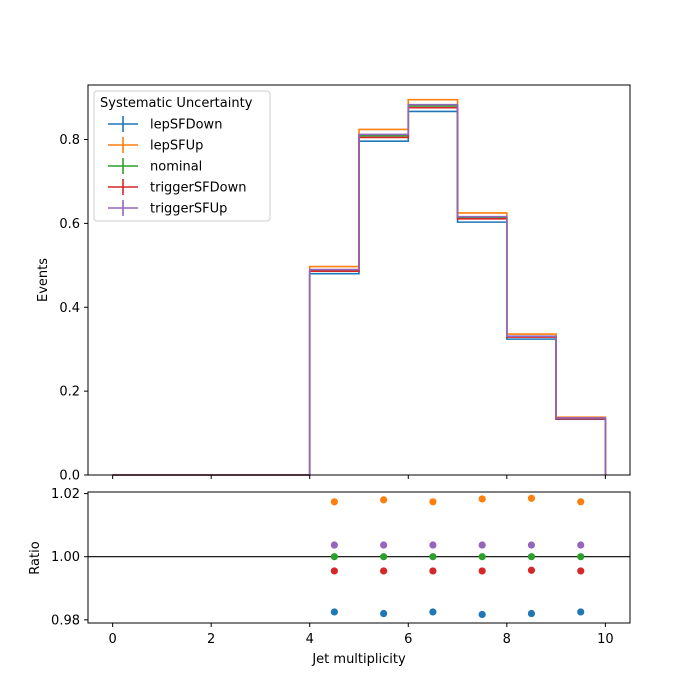 The height and width of the screenshot is (700, 700). What do you see at coordinates (188, 209) in the screenshot?
I see `legend-label: triggerSFUp` at bounding box center [188, 209].